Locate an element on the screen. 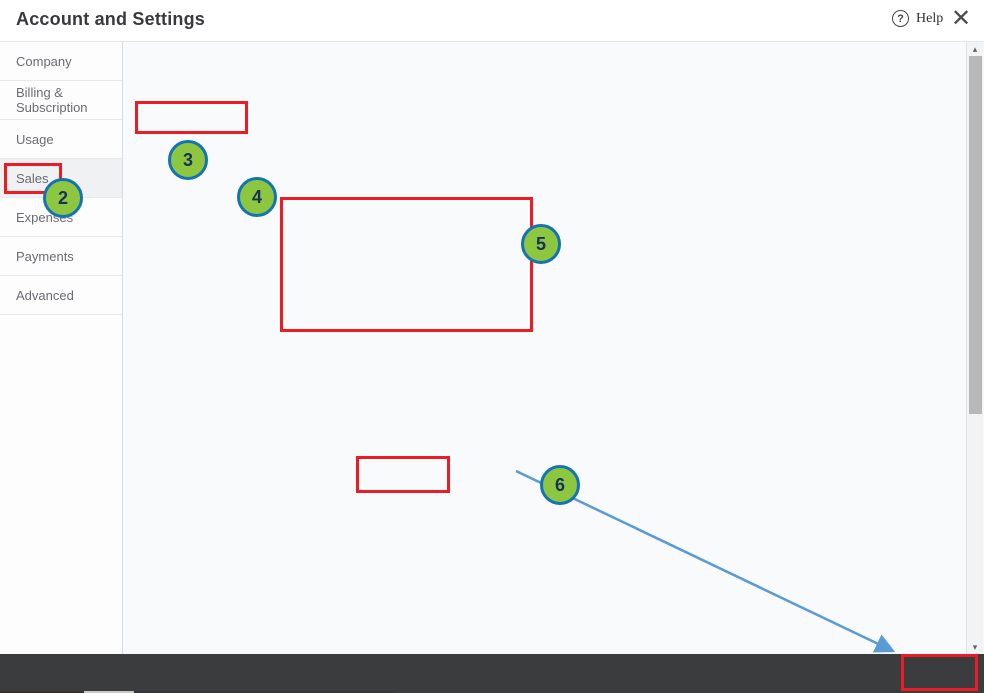 Image resolution: width=984 pixels, height=693 pixels. close-icon: ✕ is located at coordinates (961, 18).